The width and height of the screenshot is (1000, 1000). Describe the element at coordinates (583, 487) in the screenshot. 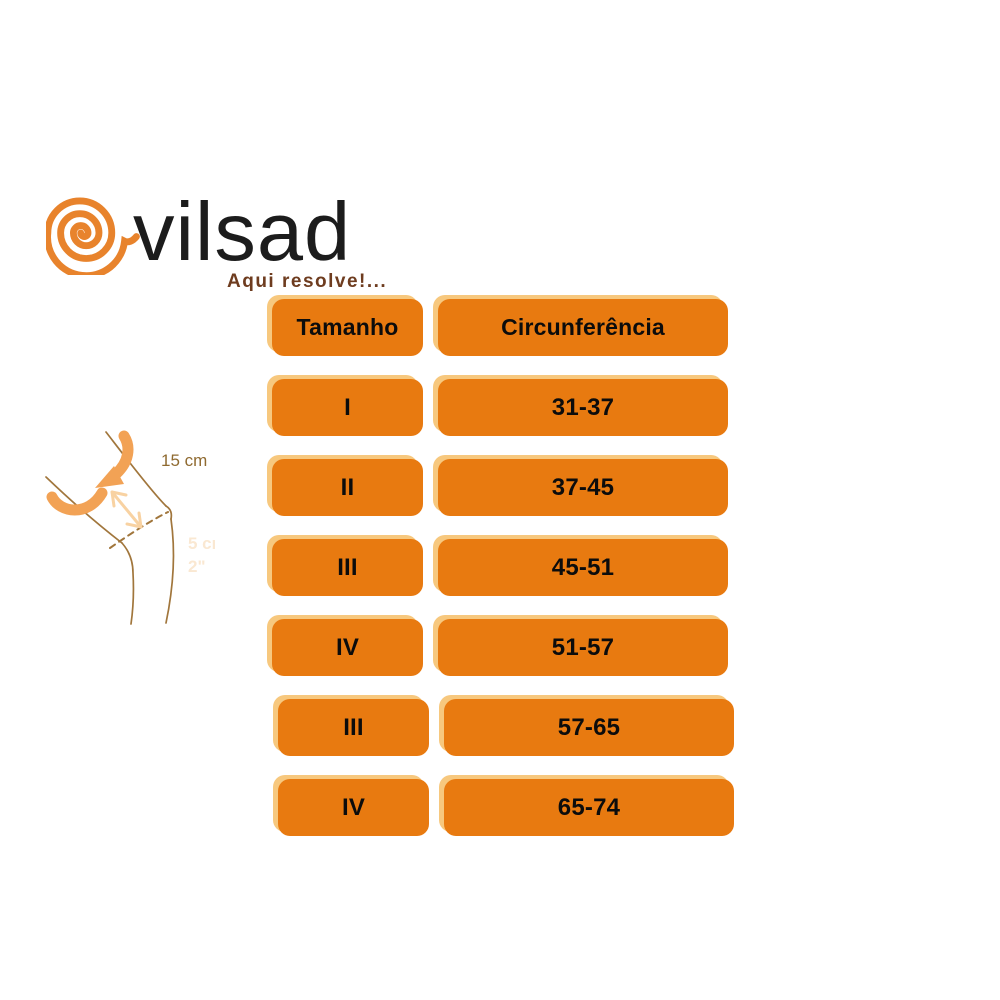

I see `circumference-cell: 37-45` at that location.